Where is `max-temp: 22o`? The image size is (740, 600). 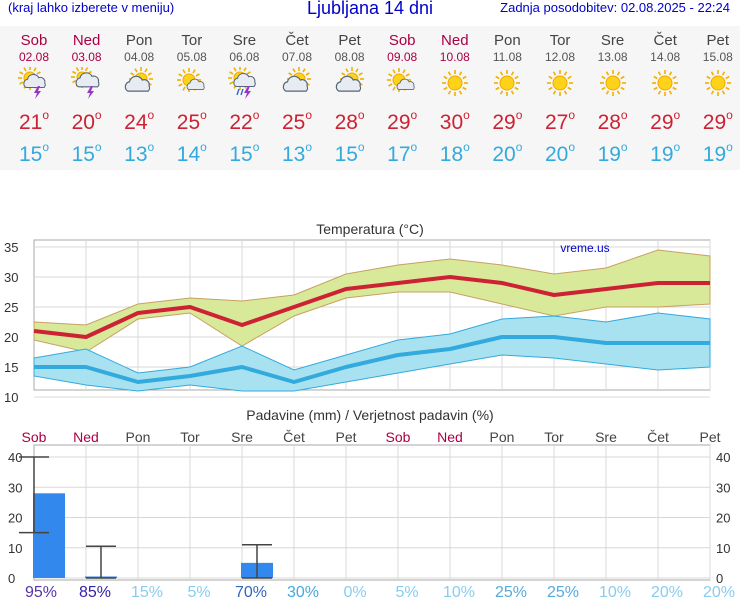
max-temp: 22o is located at coordinates (244, 121).